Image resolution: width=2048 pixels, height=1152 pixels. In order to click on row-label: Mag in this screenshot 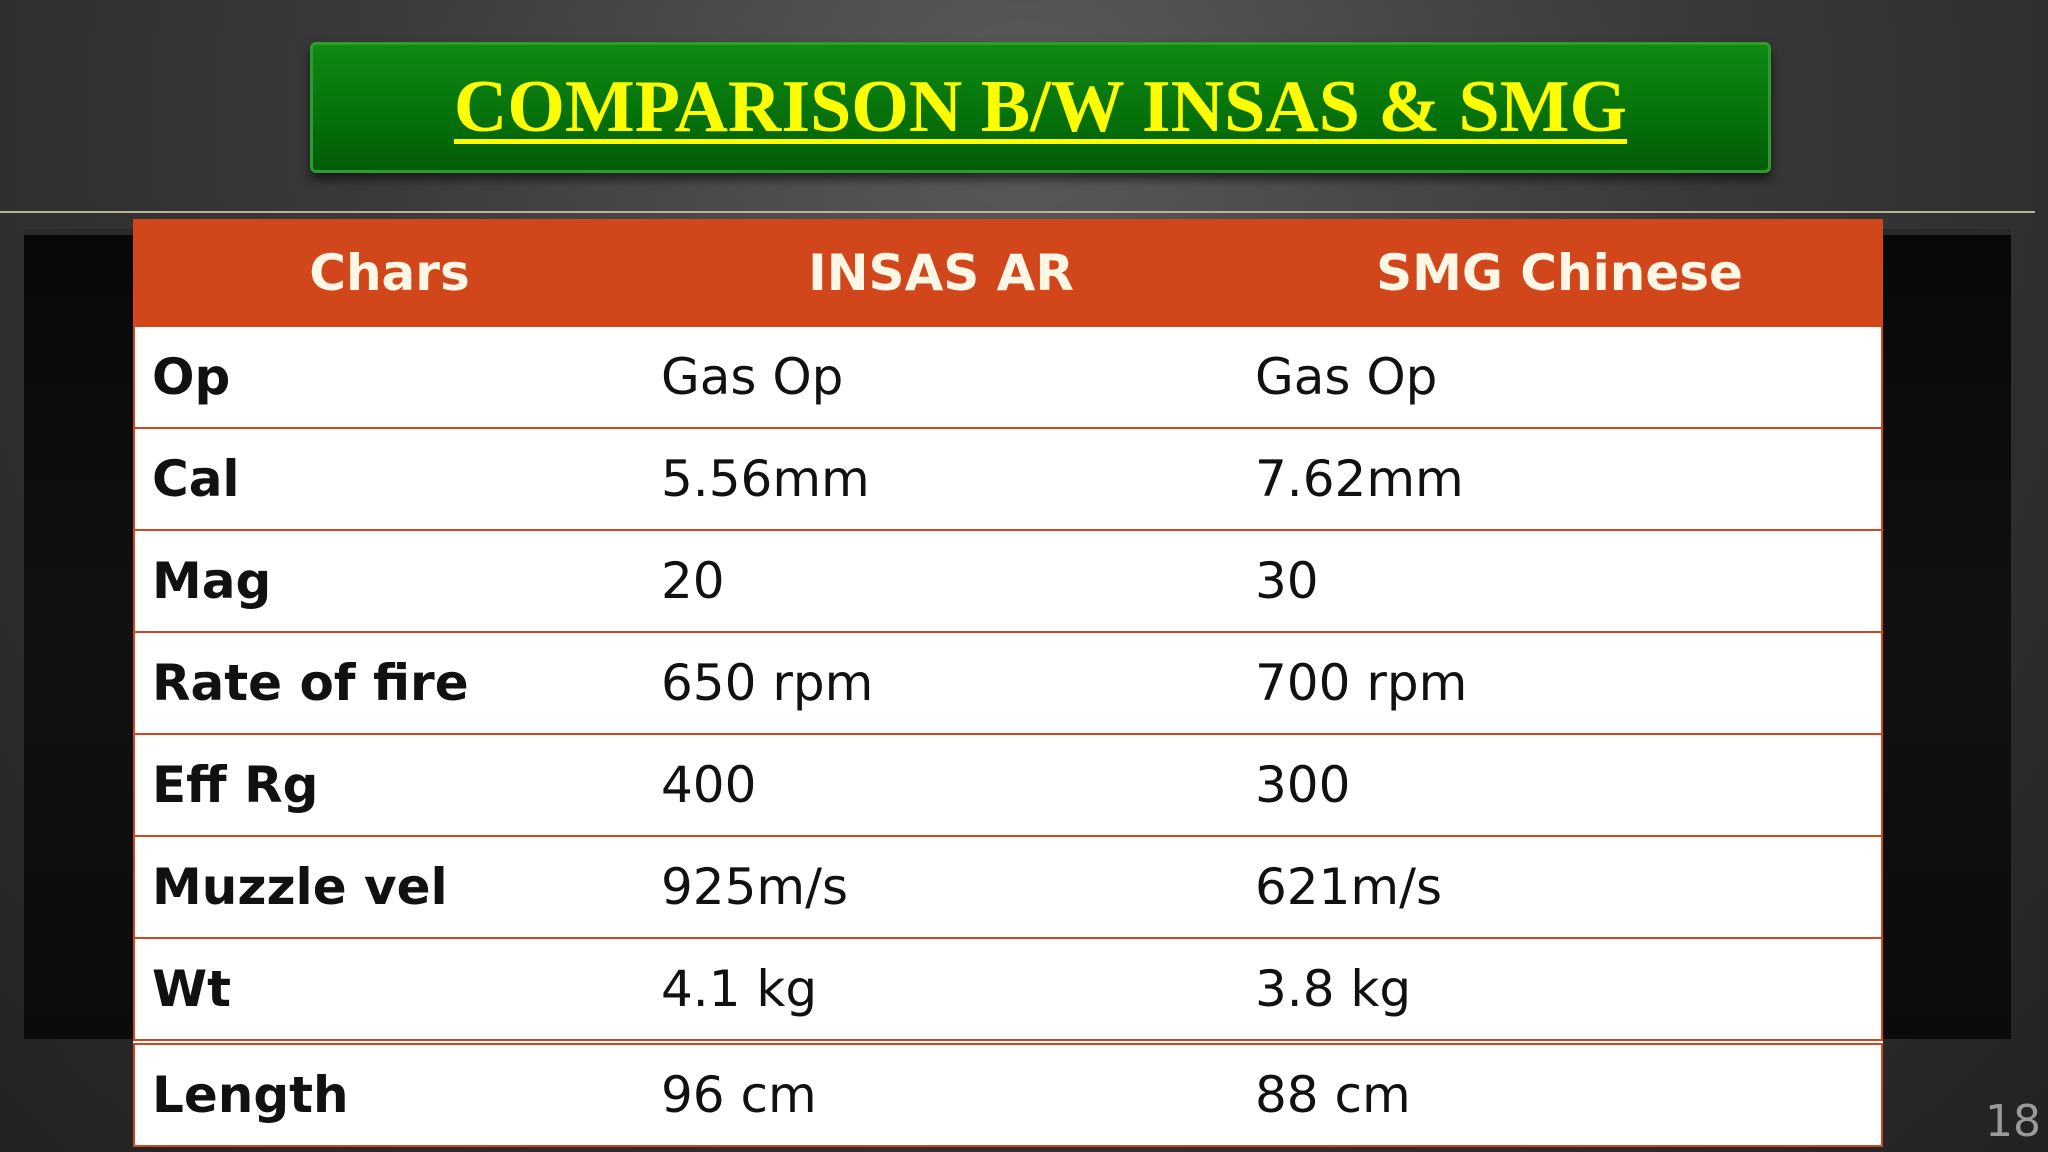, I will do `click(389, 580)`.